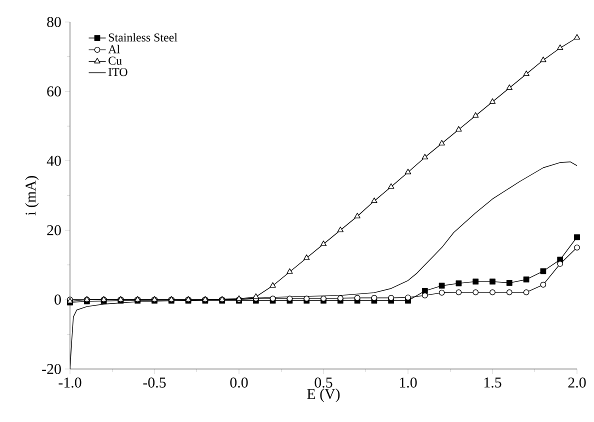 The height and width of the screenshot is (422, 594). I want to click on legend-label: Stainless Steel, so click(143, 37).